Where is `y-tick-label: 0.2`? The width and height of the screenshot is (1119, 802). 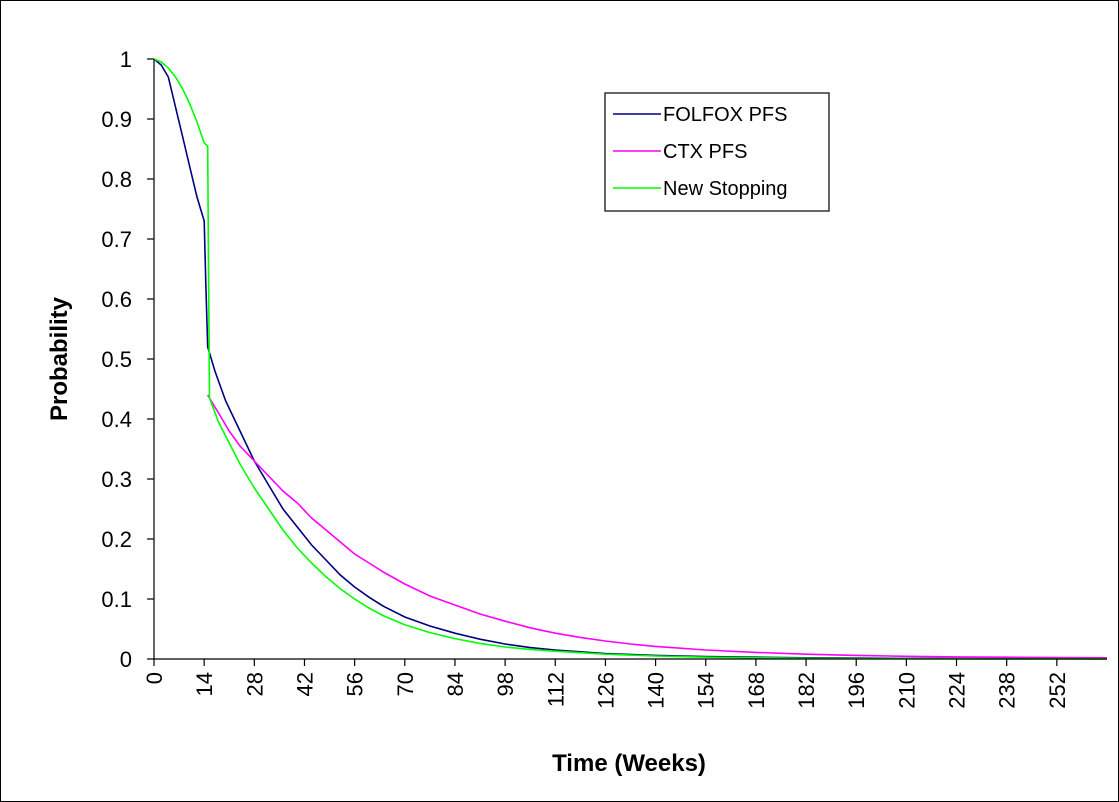 y-tick-label: 0.2 is located at coordinates (116, 539).